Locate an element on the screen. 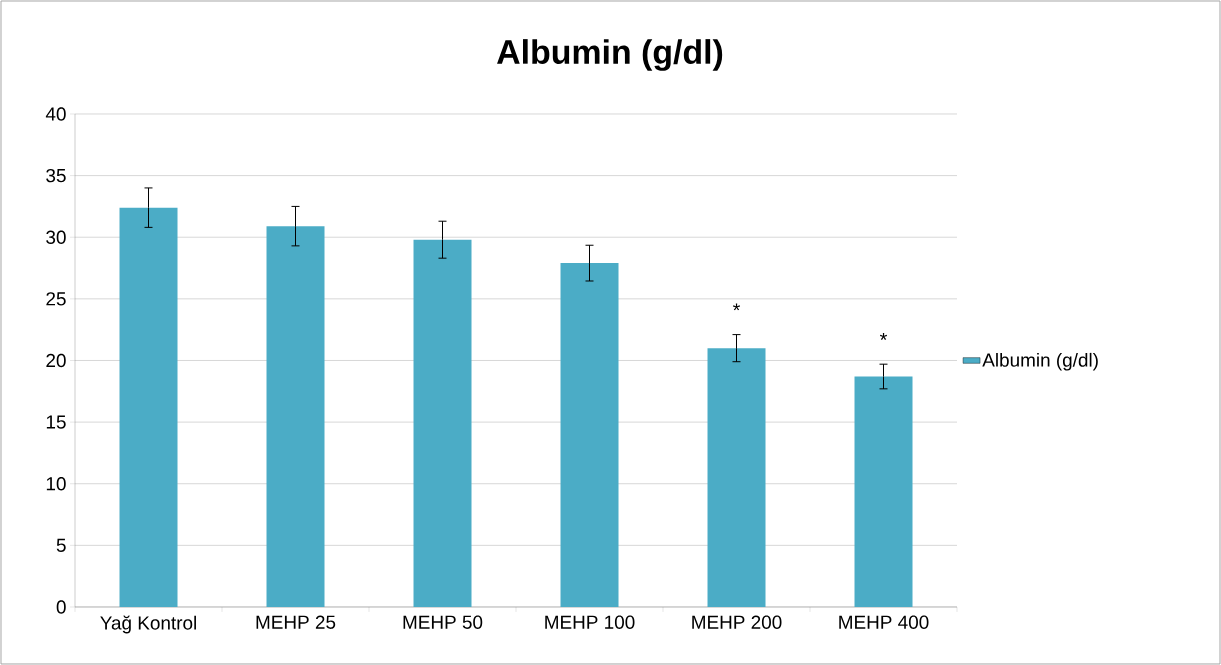 The height and width of the screenshot is (665, 1221). y-tick-label: 5 is located at coordinates (61, 545).